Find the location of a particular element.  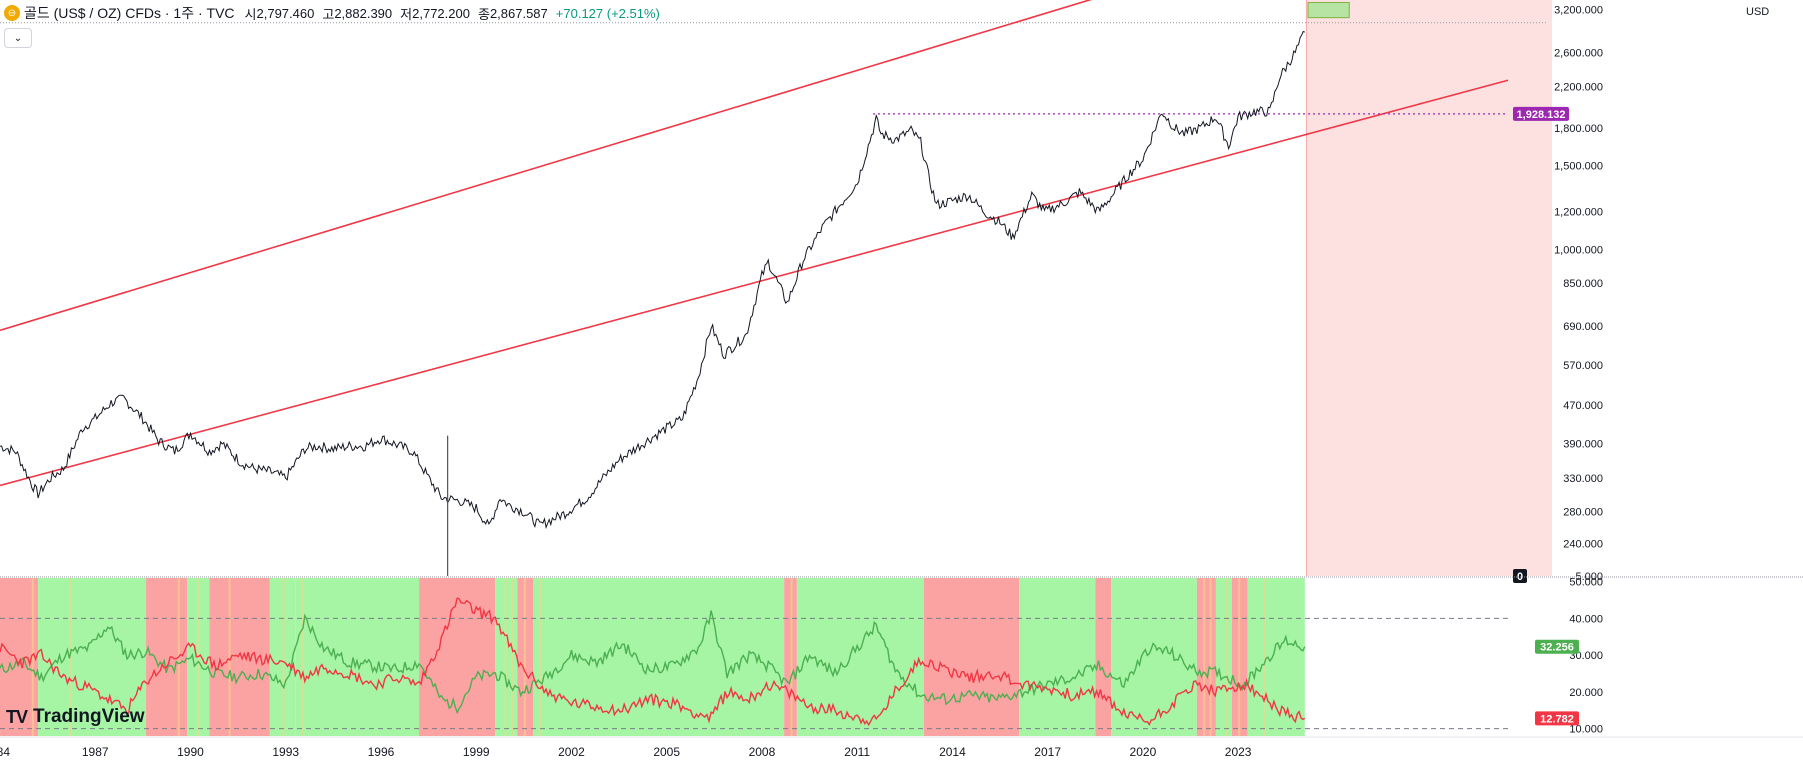

x-tick-label: 984 is located at coordinates (5, 752).